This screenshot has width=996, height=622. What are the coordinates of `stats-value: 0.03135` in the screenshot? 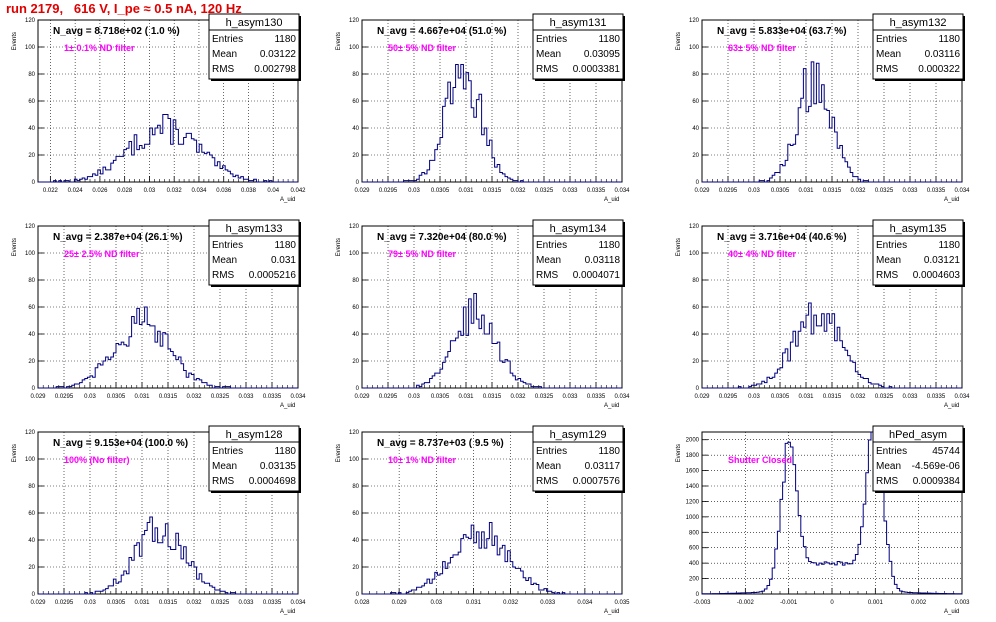 It's located at (278, 466).